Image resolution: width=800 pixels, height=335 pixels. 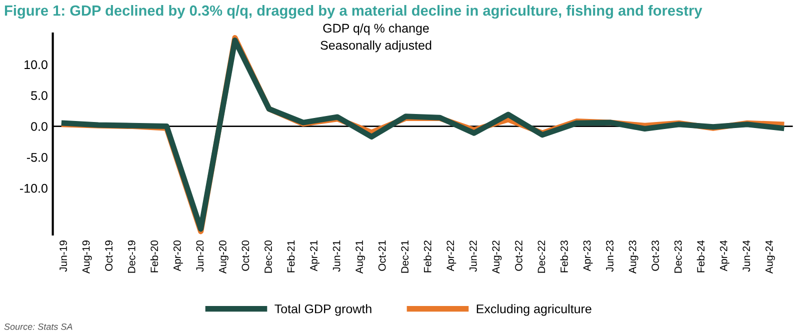 What do you see at coordinates (700, 256) in the screenshot?
I see `x-tick-label: Feb-24` at bounding box center [700, 256].